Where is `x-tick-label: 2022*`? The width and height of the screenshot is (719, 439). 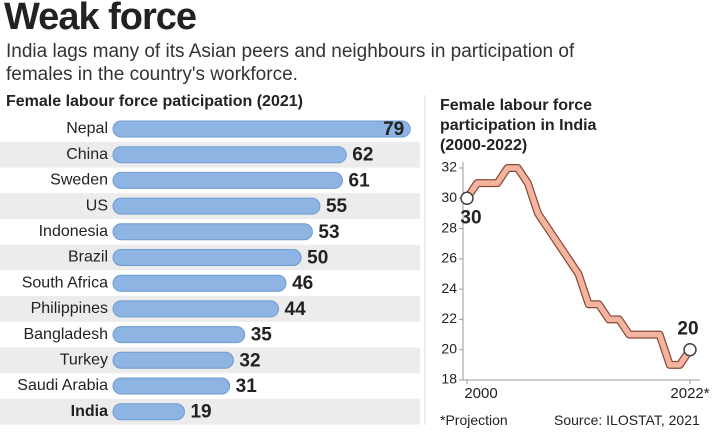 x-tick-label: 2022* is located at coordinates (689, 393).